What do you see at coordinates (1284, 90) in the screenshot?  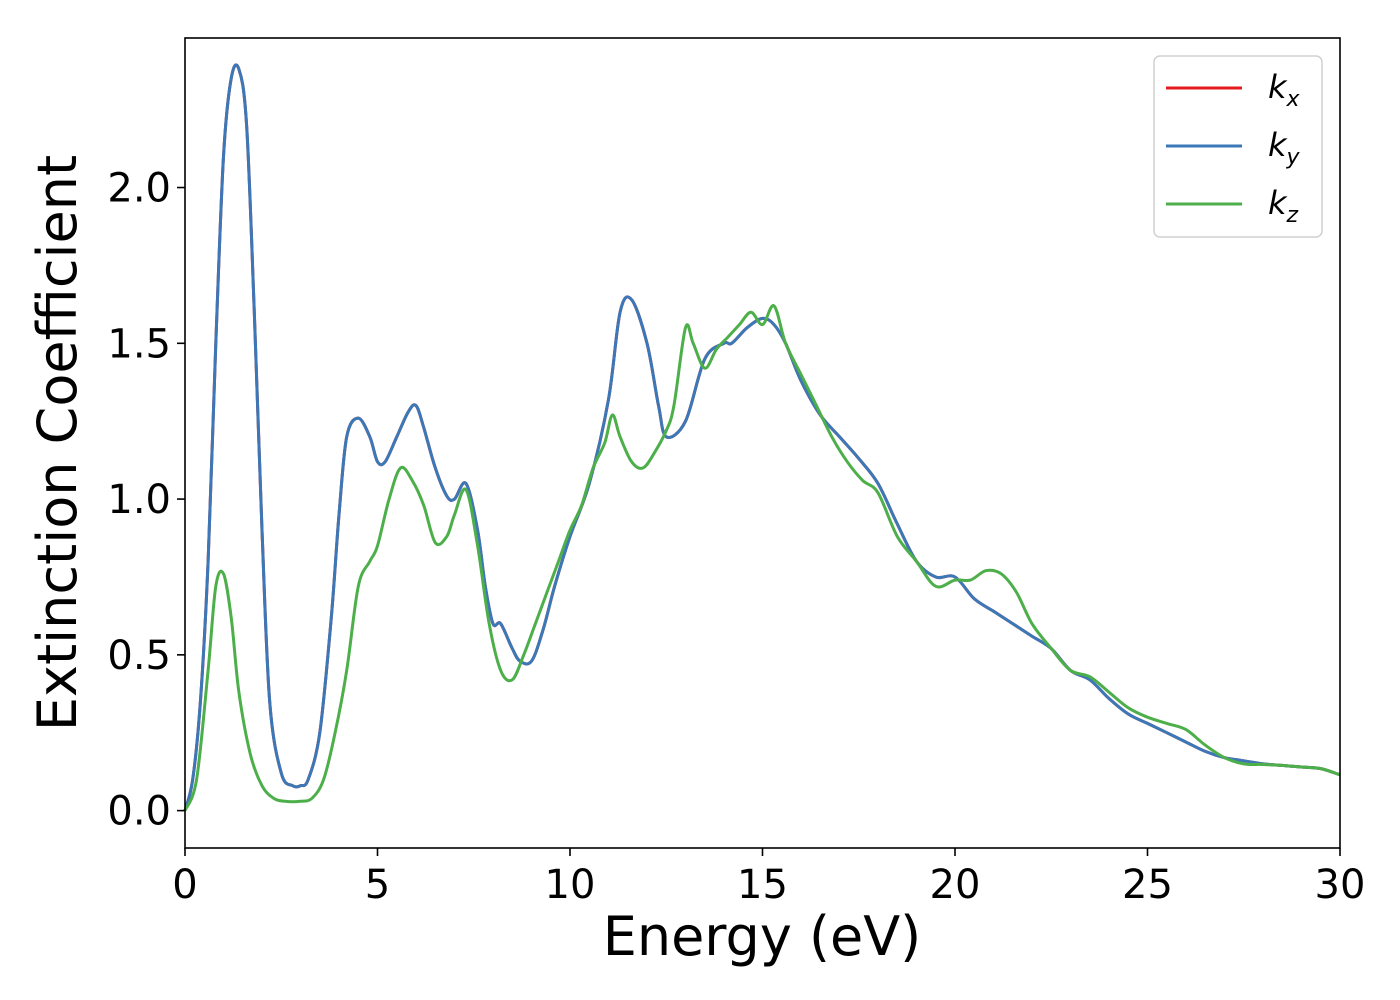 I see `legend-label: kx` at bounding box center [1284, 90].